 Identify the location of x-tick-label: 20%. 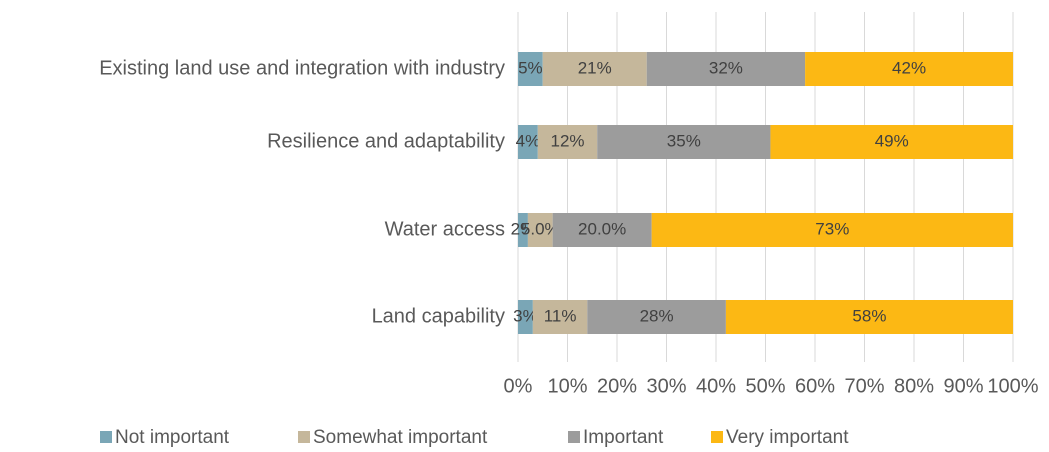
(617, 386).